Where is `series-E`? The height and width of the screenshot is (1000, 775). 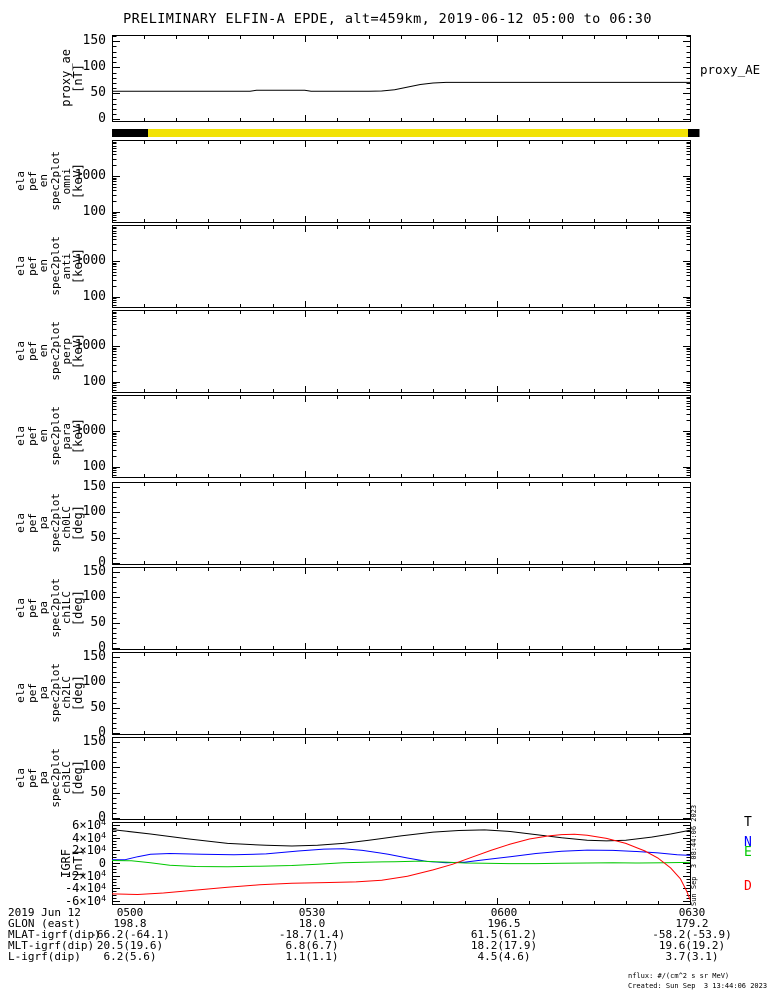
series-E is located at coordinates (401, 864).